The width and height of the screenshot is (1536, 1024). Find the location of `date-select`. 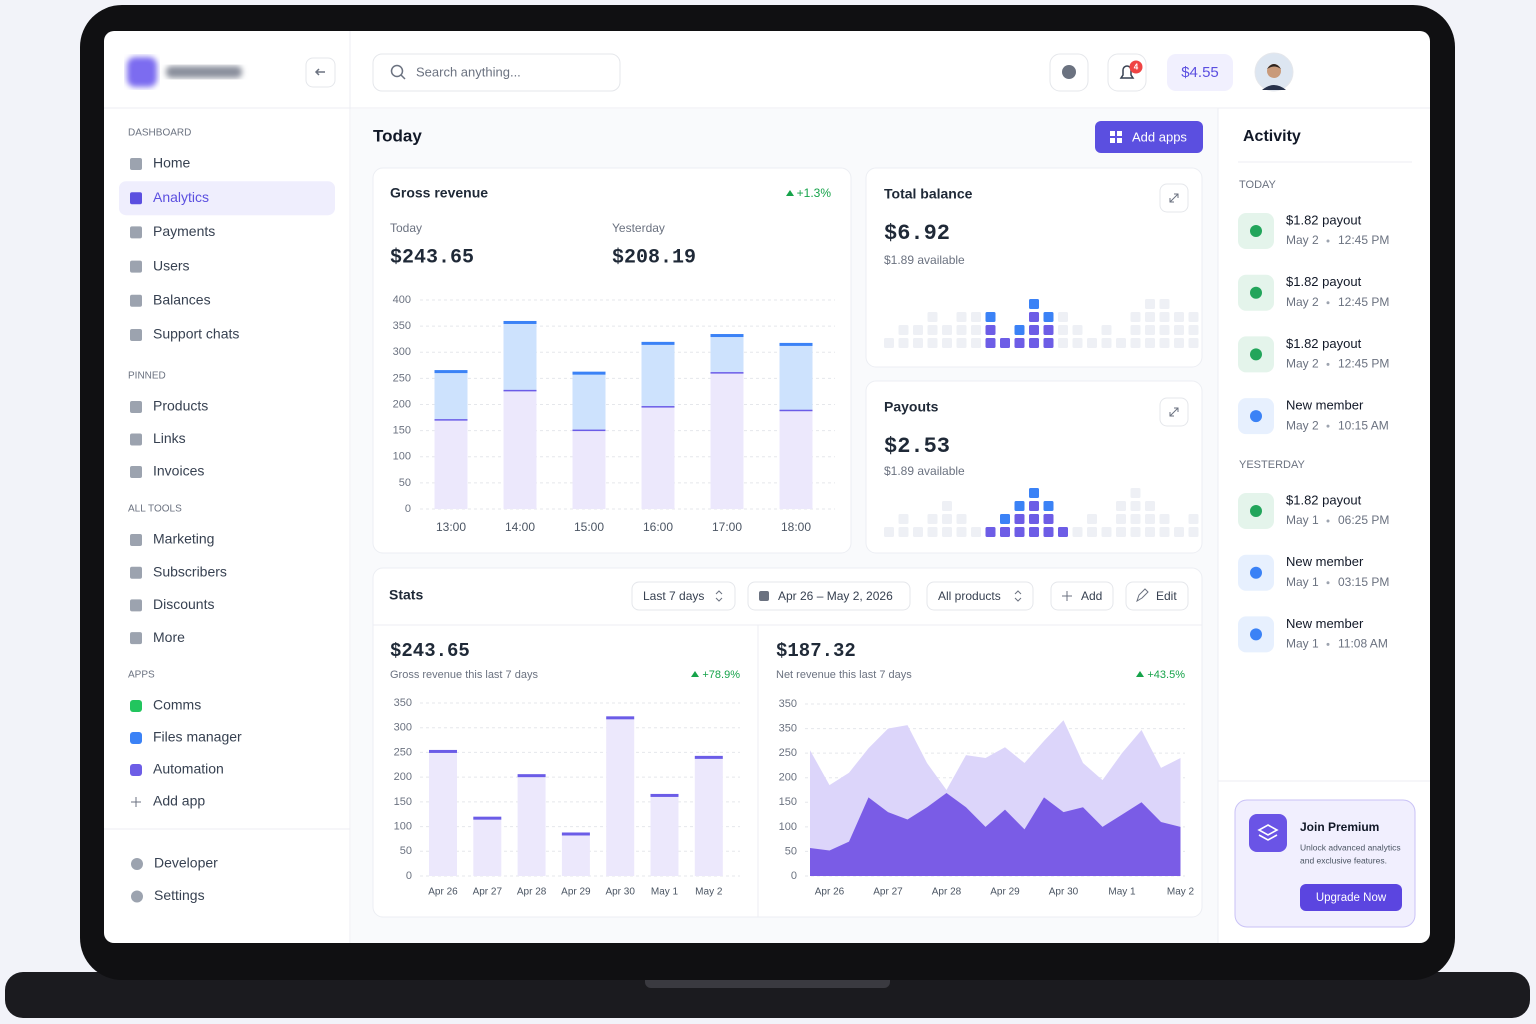

date-select is located at coordinates (829, 596).